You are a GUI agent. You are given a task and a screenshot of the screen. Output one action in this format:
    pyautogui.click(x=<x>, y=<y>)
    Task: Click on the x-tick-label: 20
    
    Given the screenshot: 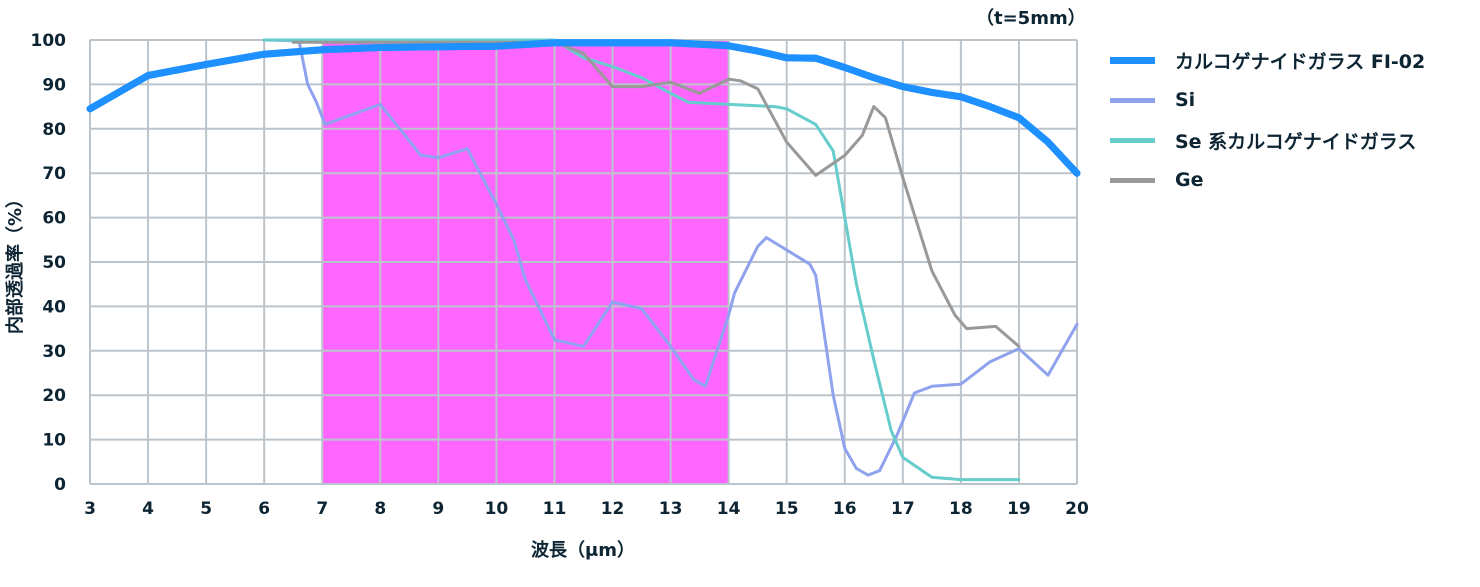 What is the action you would take?
    pyautogui.click(x=1077, y=509)
    